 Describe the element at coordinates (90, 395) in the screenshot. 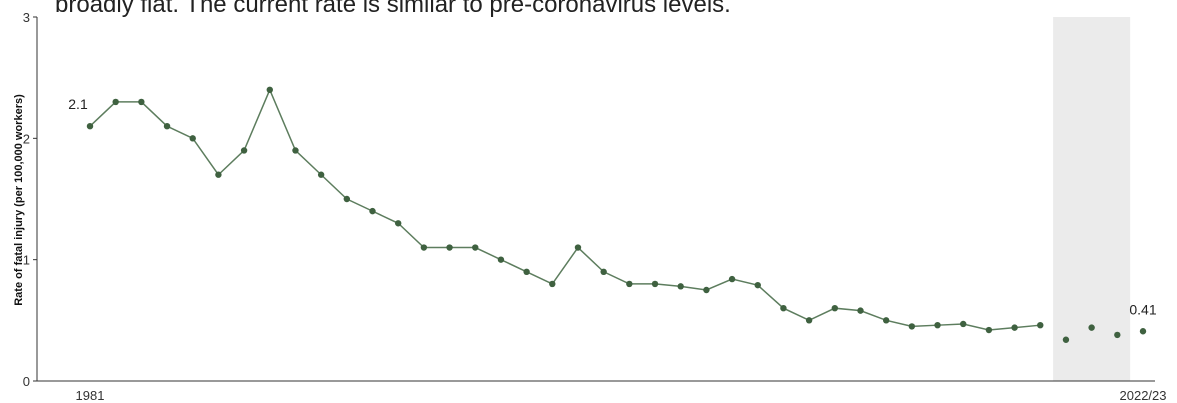

I see `x-tick-label: 1981` at that location.